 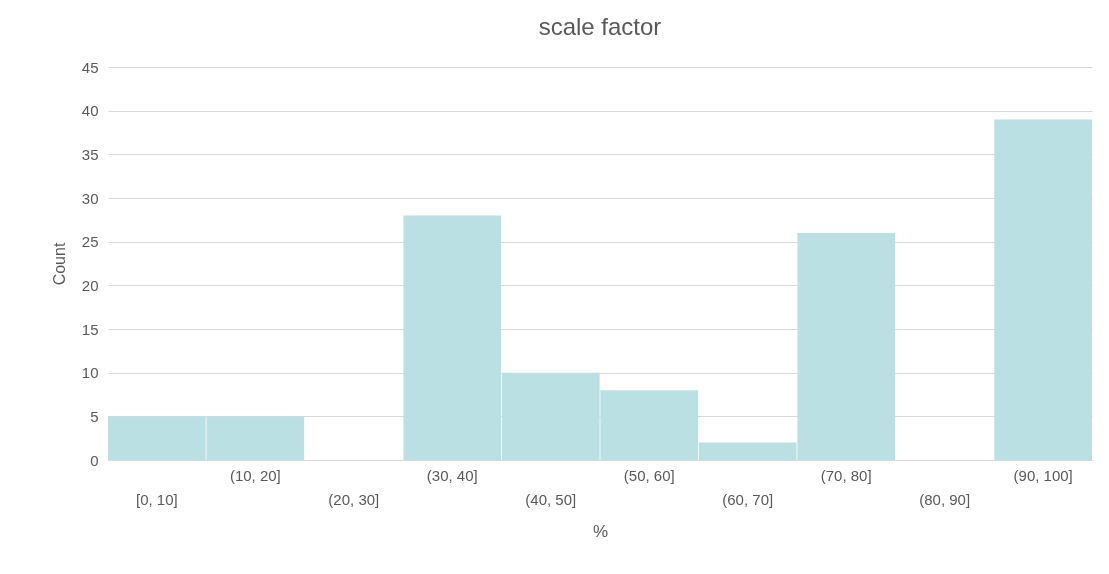 I want to click on y-axis-title: Count, so click(x=59, y=264).